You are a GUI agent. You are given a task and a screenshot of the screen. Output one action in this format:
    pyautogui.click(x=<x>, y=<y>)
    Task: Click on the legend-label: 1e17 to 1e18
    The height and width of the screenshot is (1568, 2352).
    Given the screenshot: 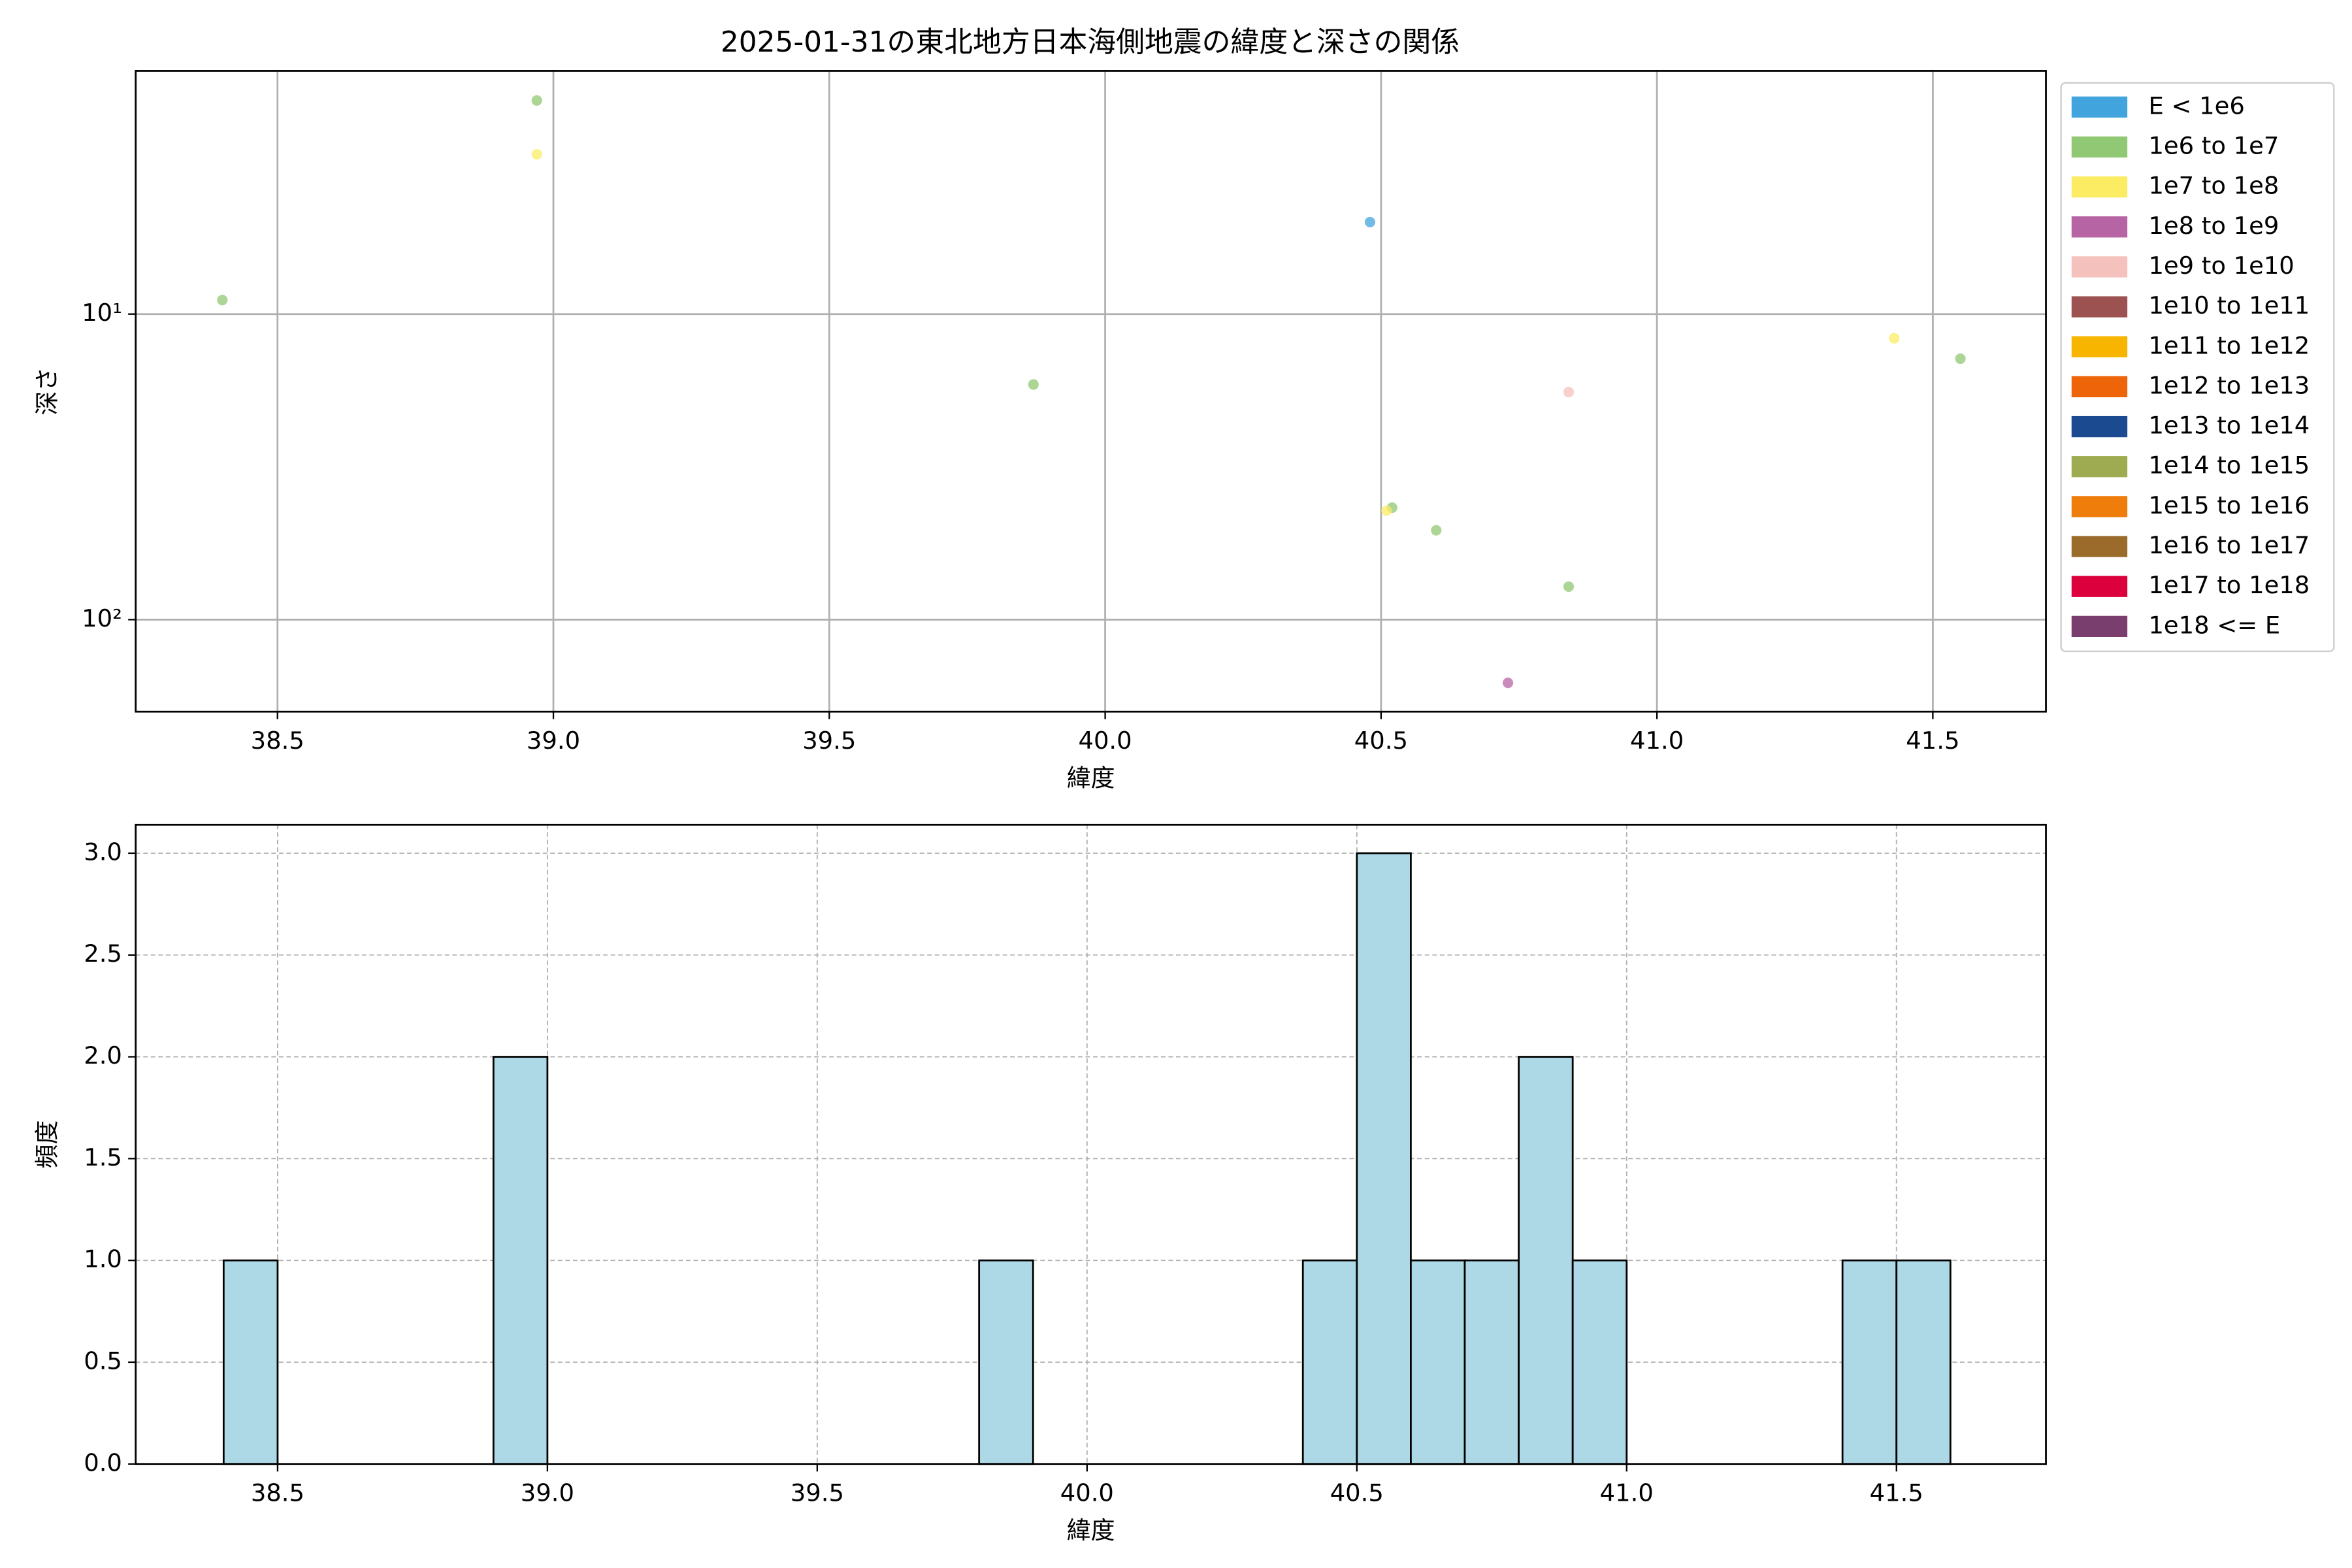 What is the action you would take?
    pyautogui.click(x=2229, y=585)
    